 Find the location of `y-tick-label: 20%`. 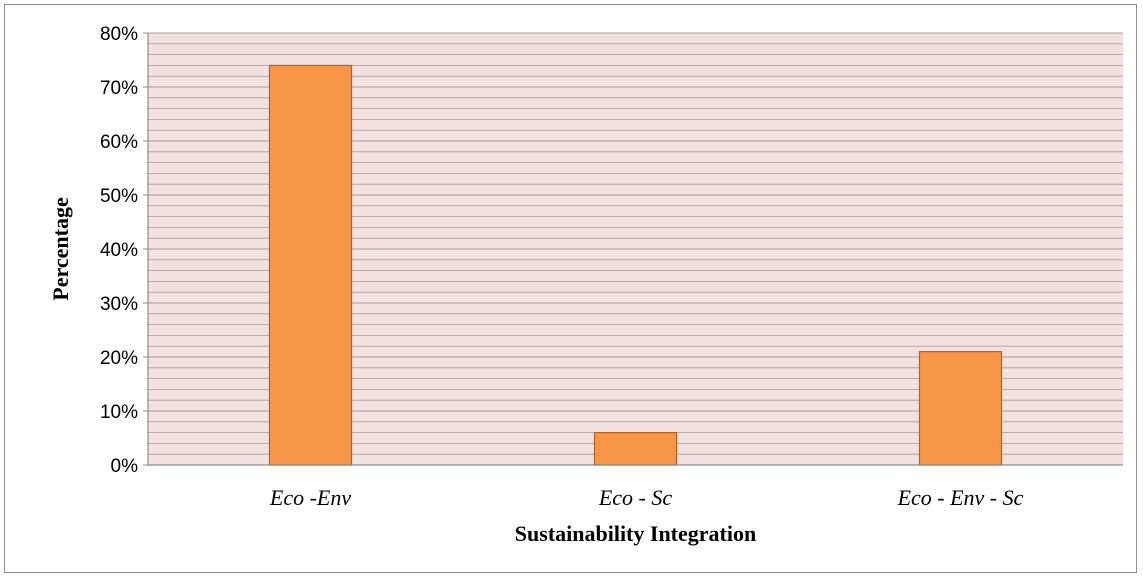

y-tick-label: 20% is located at coordinates (119, 358).